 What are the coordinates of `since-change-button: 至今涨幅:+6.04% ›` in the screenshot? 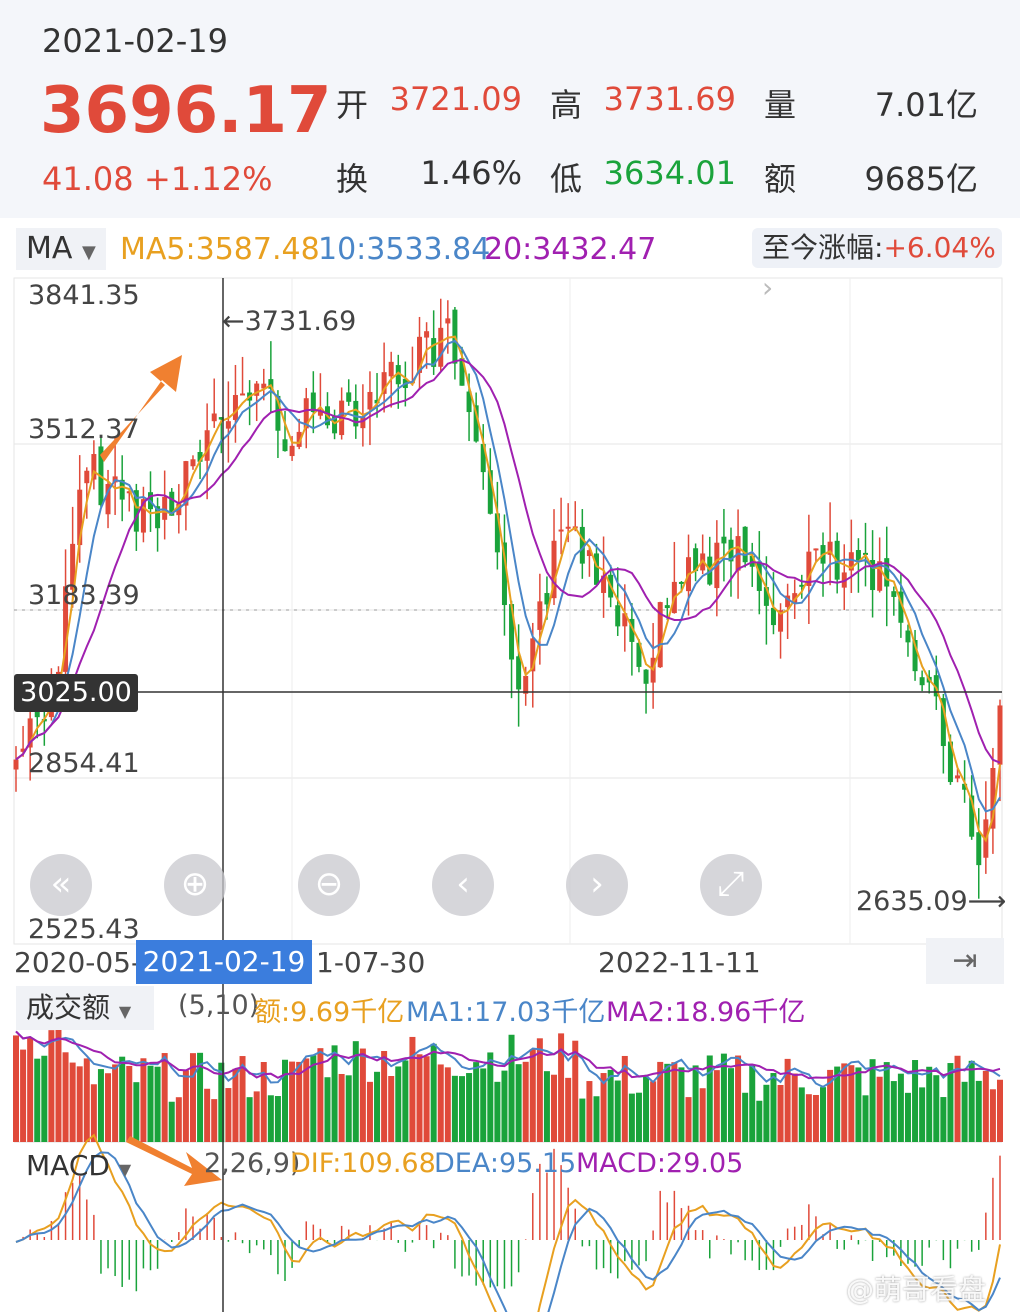 It's located at (877, 266).